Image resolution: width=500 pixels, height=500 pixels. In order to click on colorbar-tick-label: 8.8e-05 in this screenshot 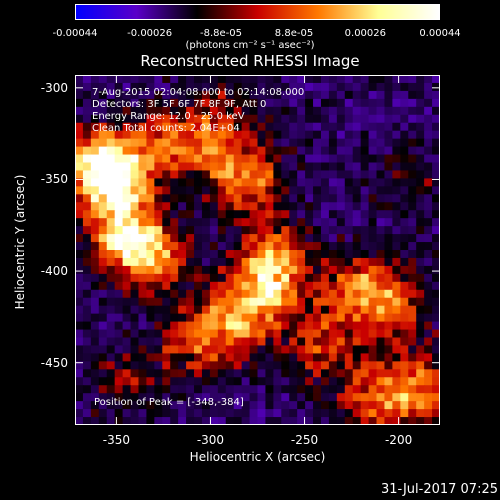, I will do `click(294, 33)`.